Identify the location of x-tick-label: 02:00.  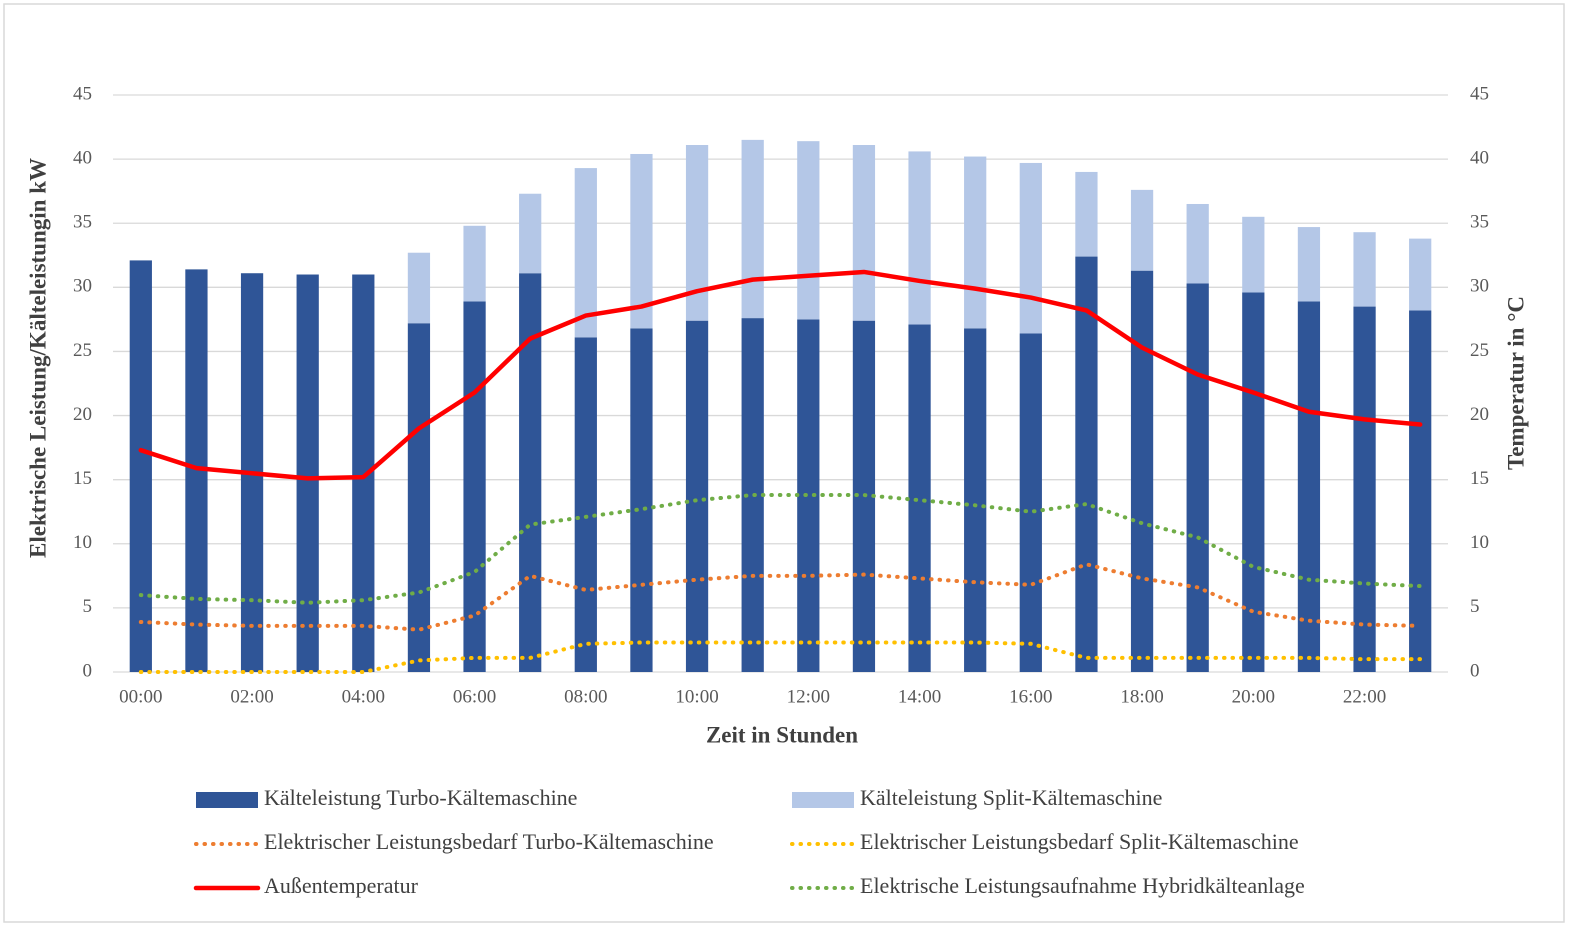
(251, 696).